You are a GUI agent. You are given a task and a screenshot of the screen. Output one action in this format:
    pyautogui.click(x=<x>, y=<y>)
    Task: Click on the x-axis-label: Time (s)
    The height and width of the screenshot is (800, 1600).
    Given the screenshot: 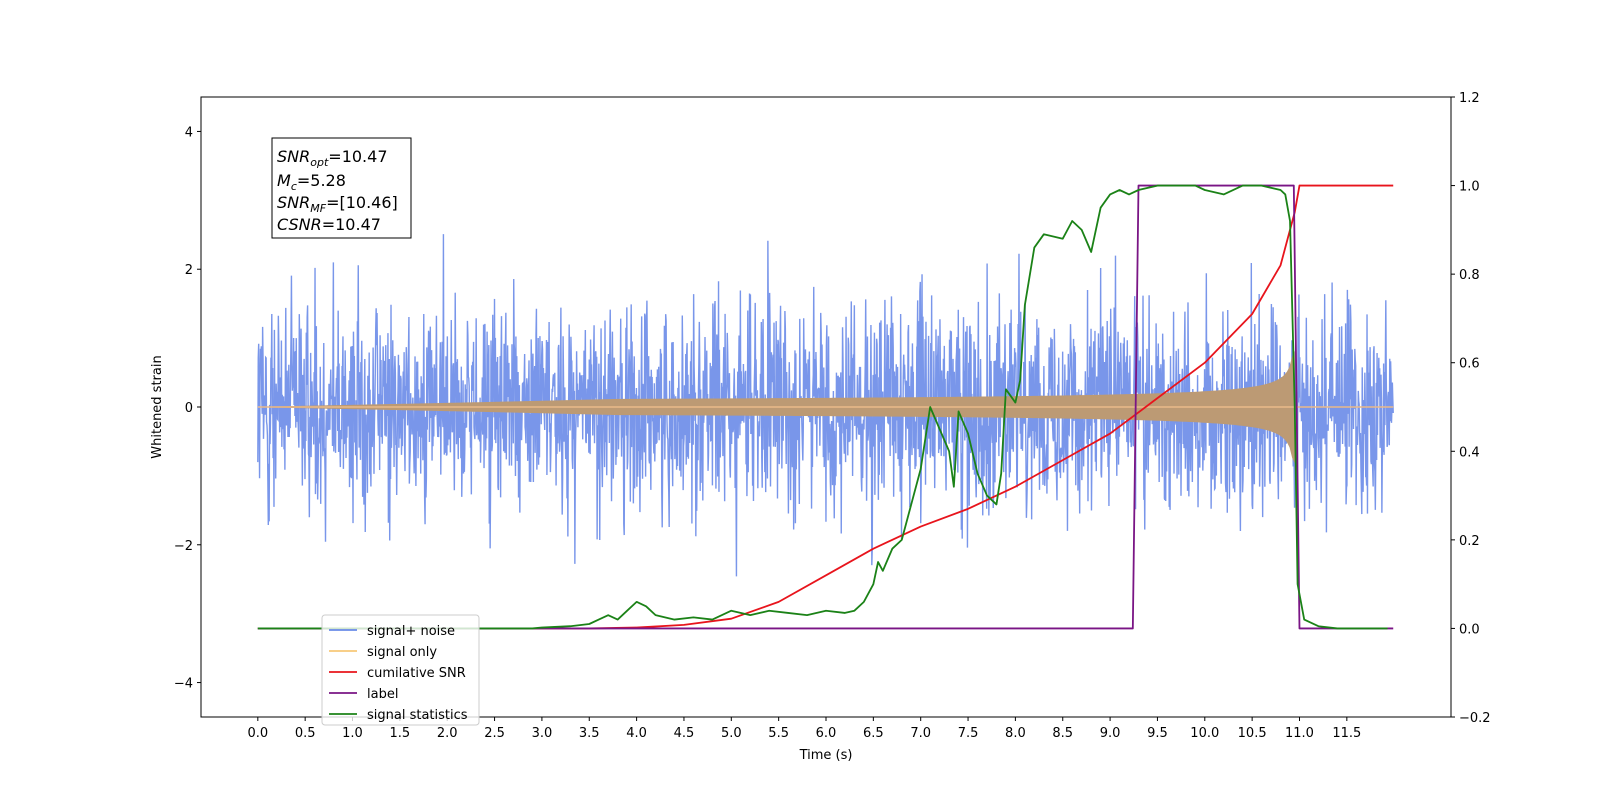 What is the action you would take?
    pyautogui.click(x=826, y=755)
    